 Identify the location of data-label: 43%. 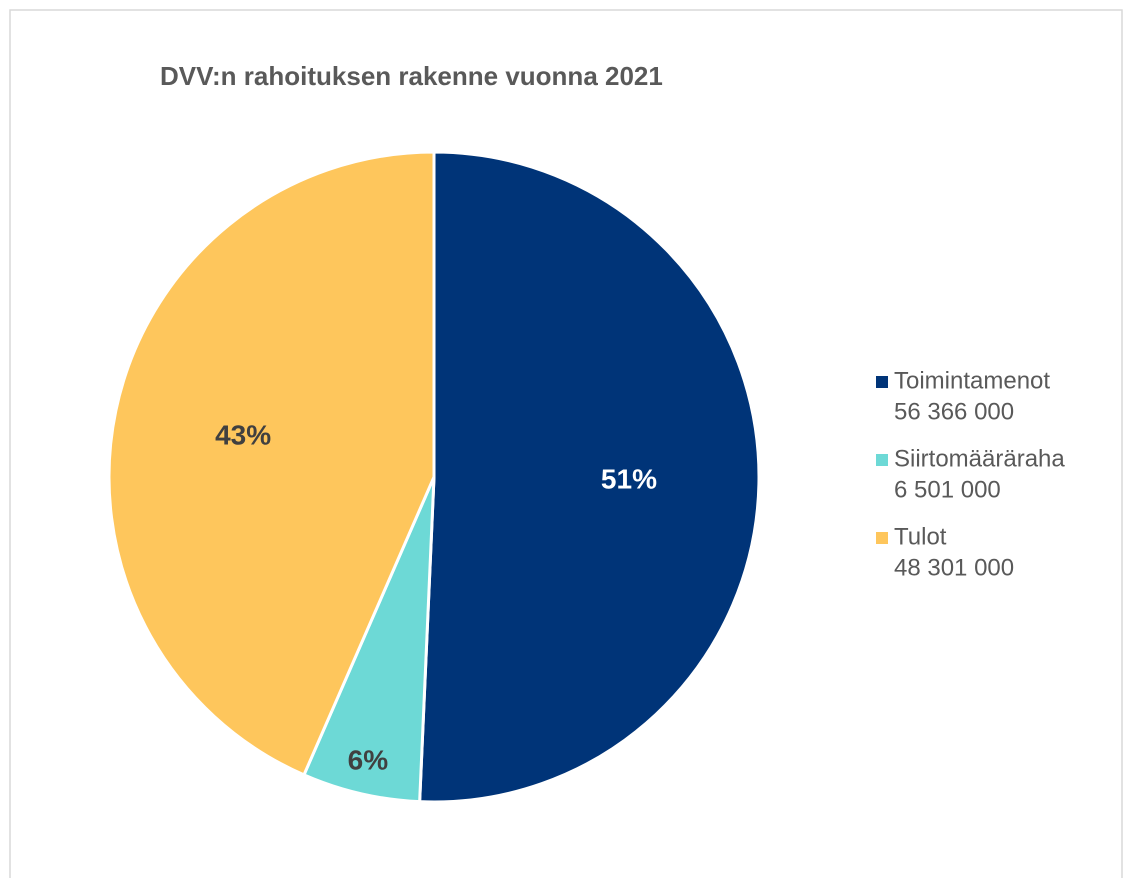
(243, 435).